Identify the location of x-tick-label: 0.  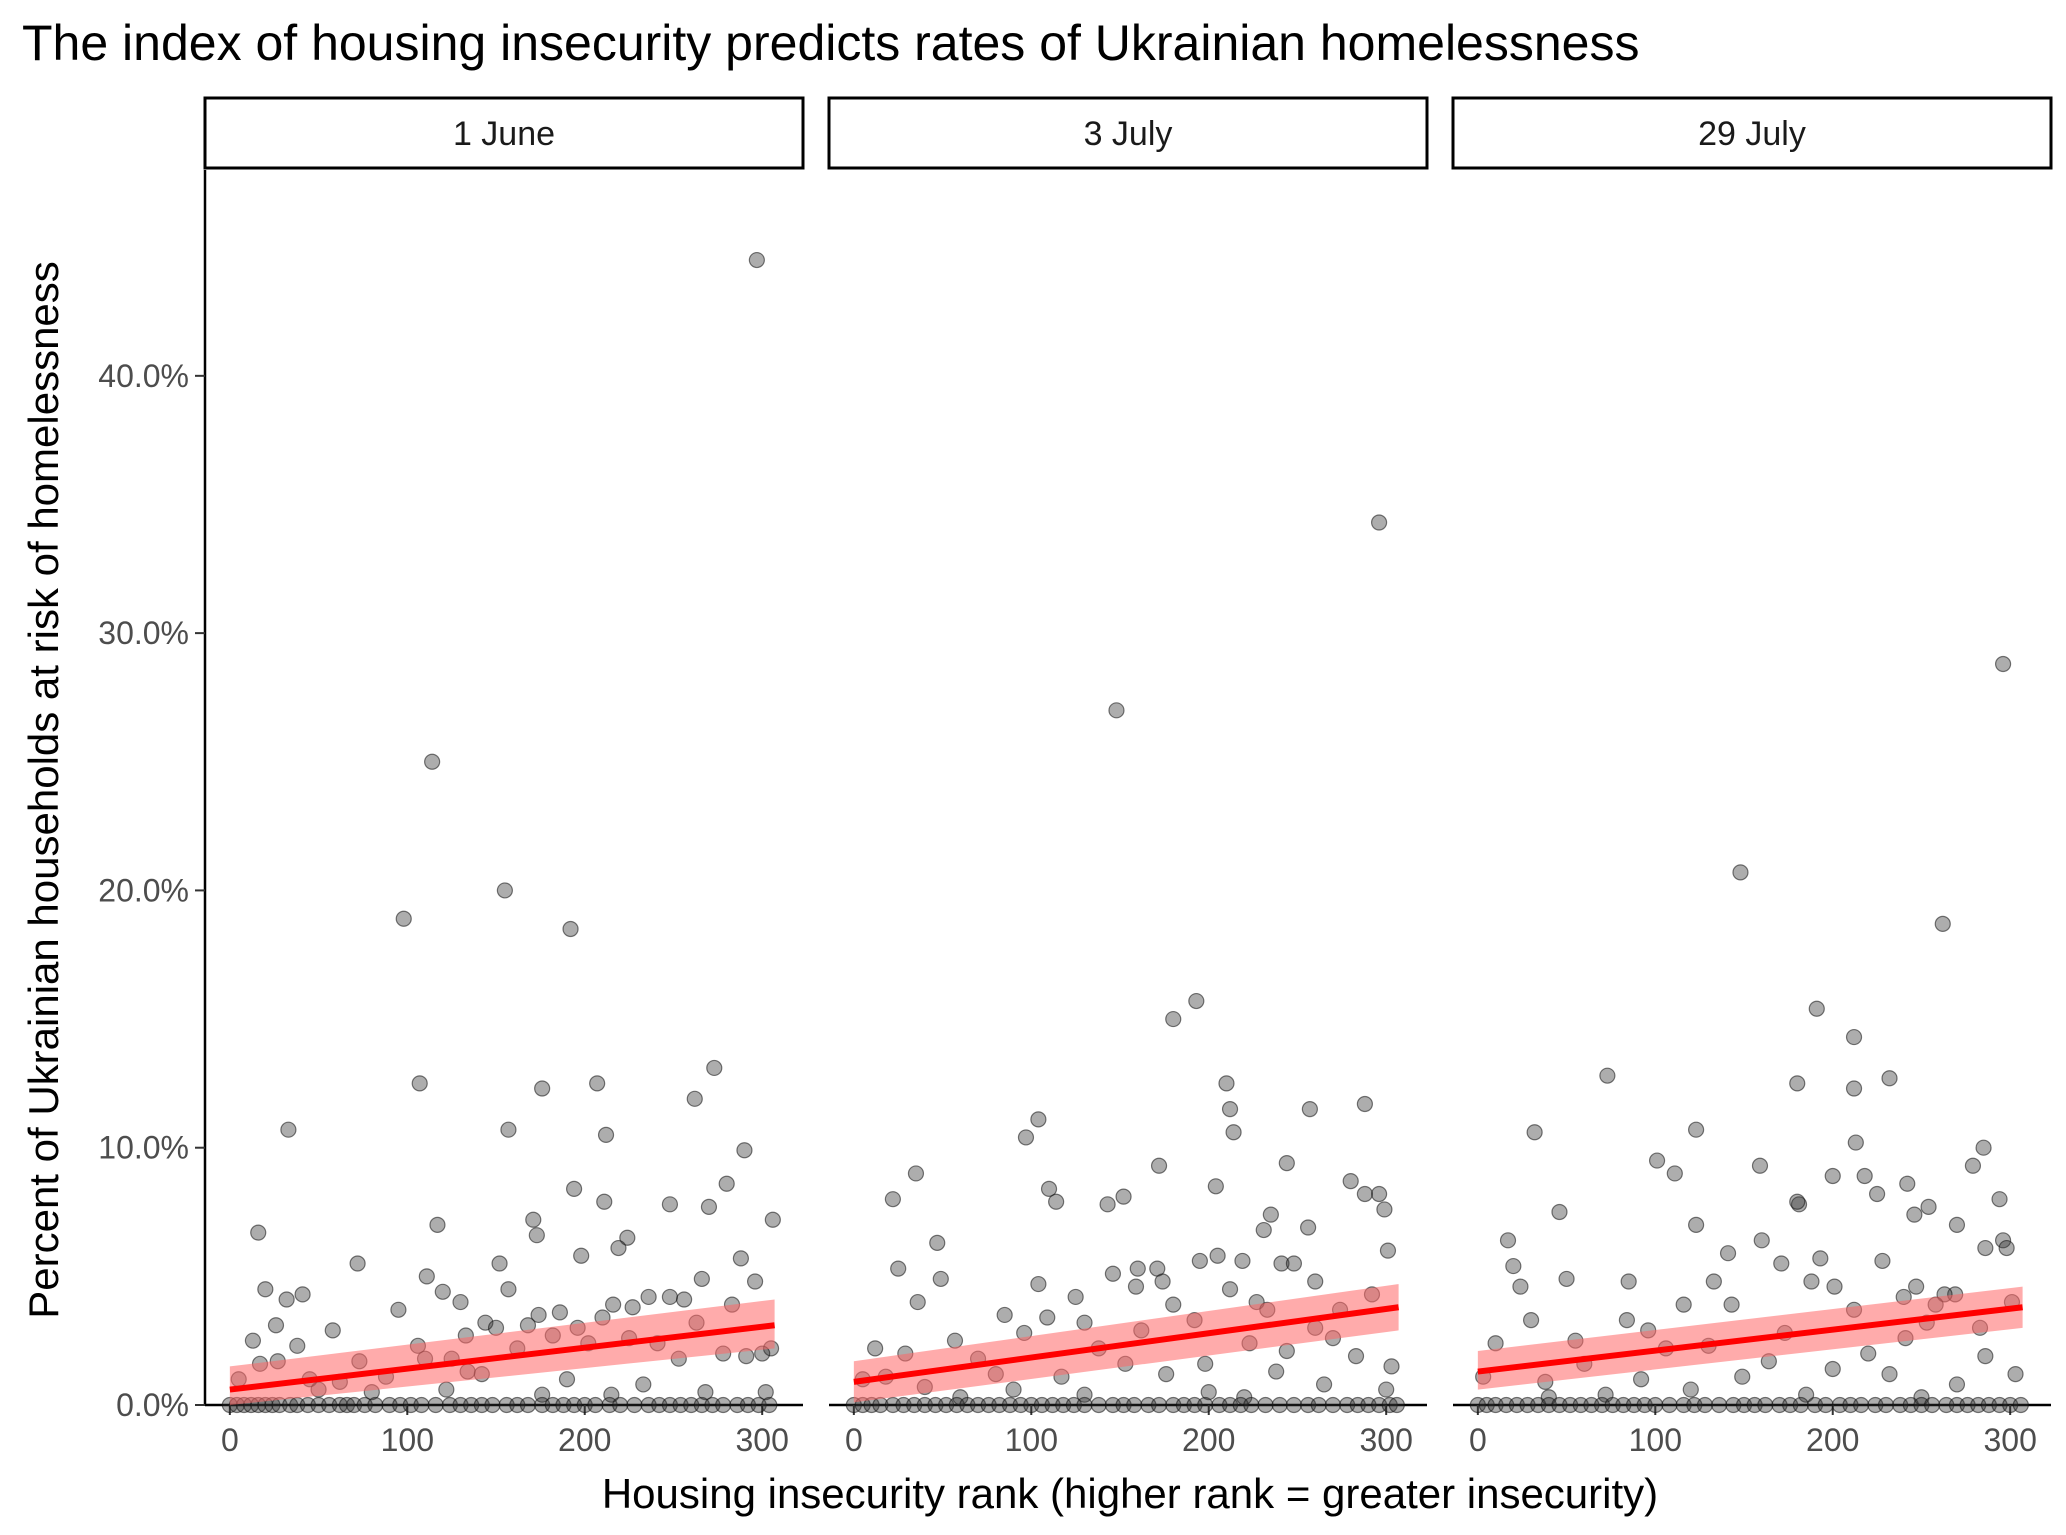
(854, 1440).